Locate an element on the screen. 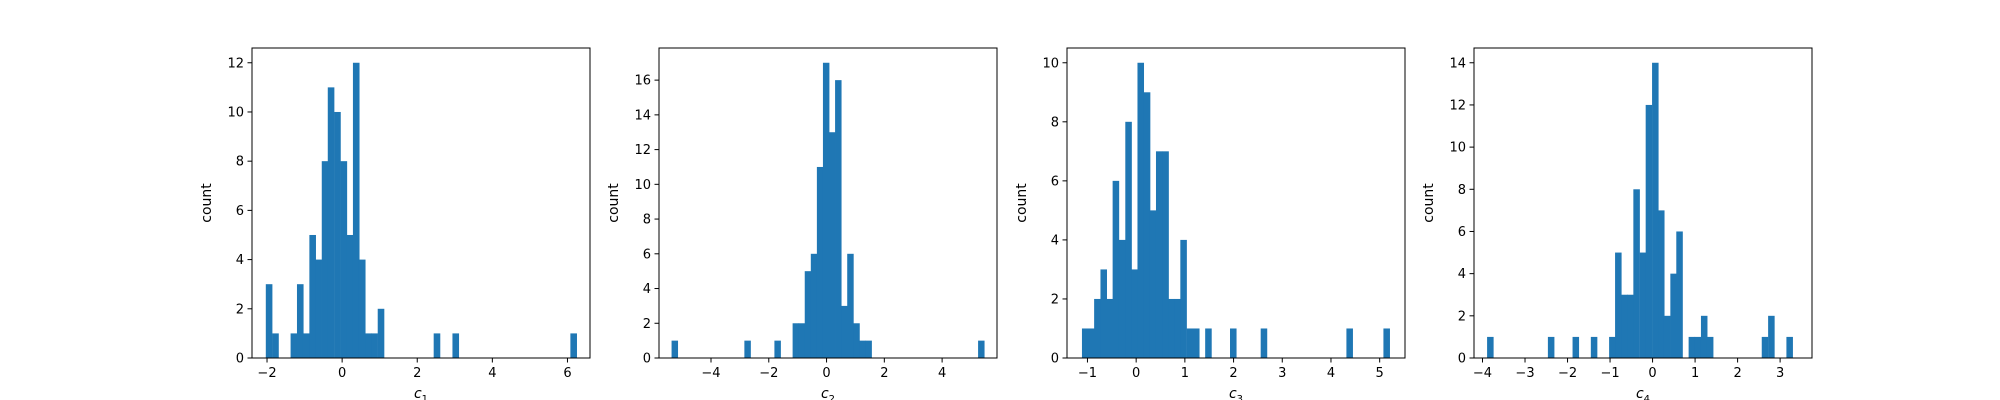 Image resolution: width=2000 pixels, height=400 pixels. x-tick-label: −4 is located at coordinates (710, 373).